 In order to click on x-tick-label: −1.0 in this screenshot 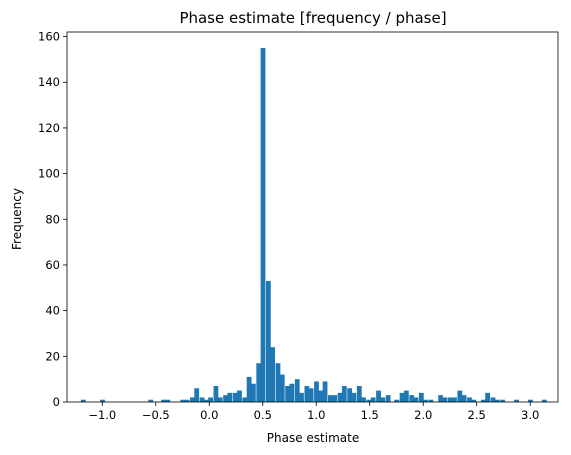, I will do `click(102, 415)`.